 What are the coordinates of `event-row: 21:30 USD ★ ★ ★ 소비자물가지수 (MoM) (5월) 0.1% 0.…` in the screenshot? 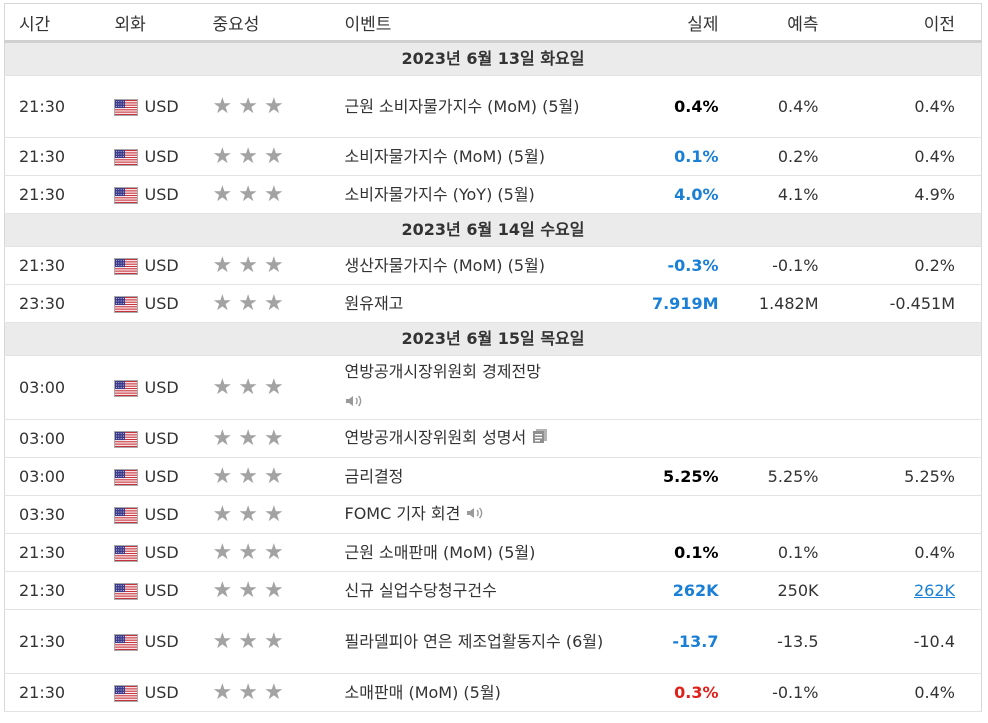 It's located at (493, 156).